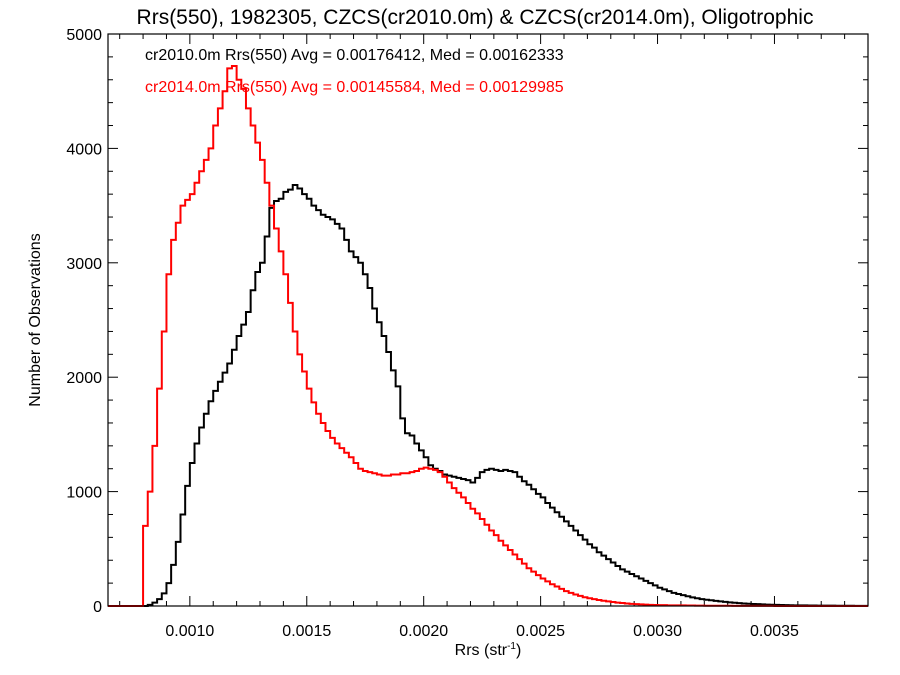 This screenshot has width=900, height=675. I want to click on x-tick-label: 0.0015, so click(306, 631).